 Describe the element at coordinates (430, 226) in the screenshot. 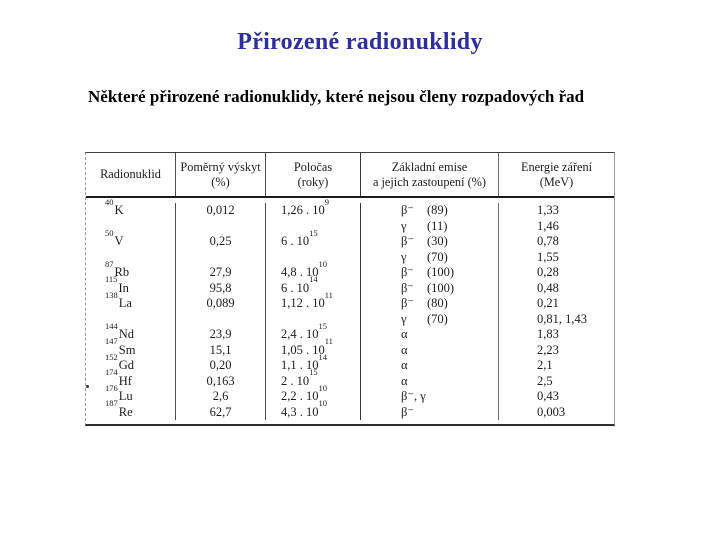

I see `emission-cell: γ (11)` at that location.